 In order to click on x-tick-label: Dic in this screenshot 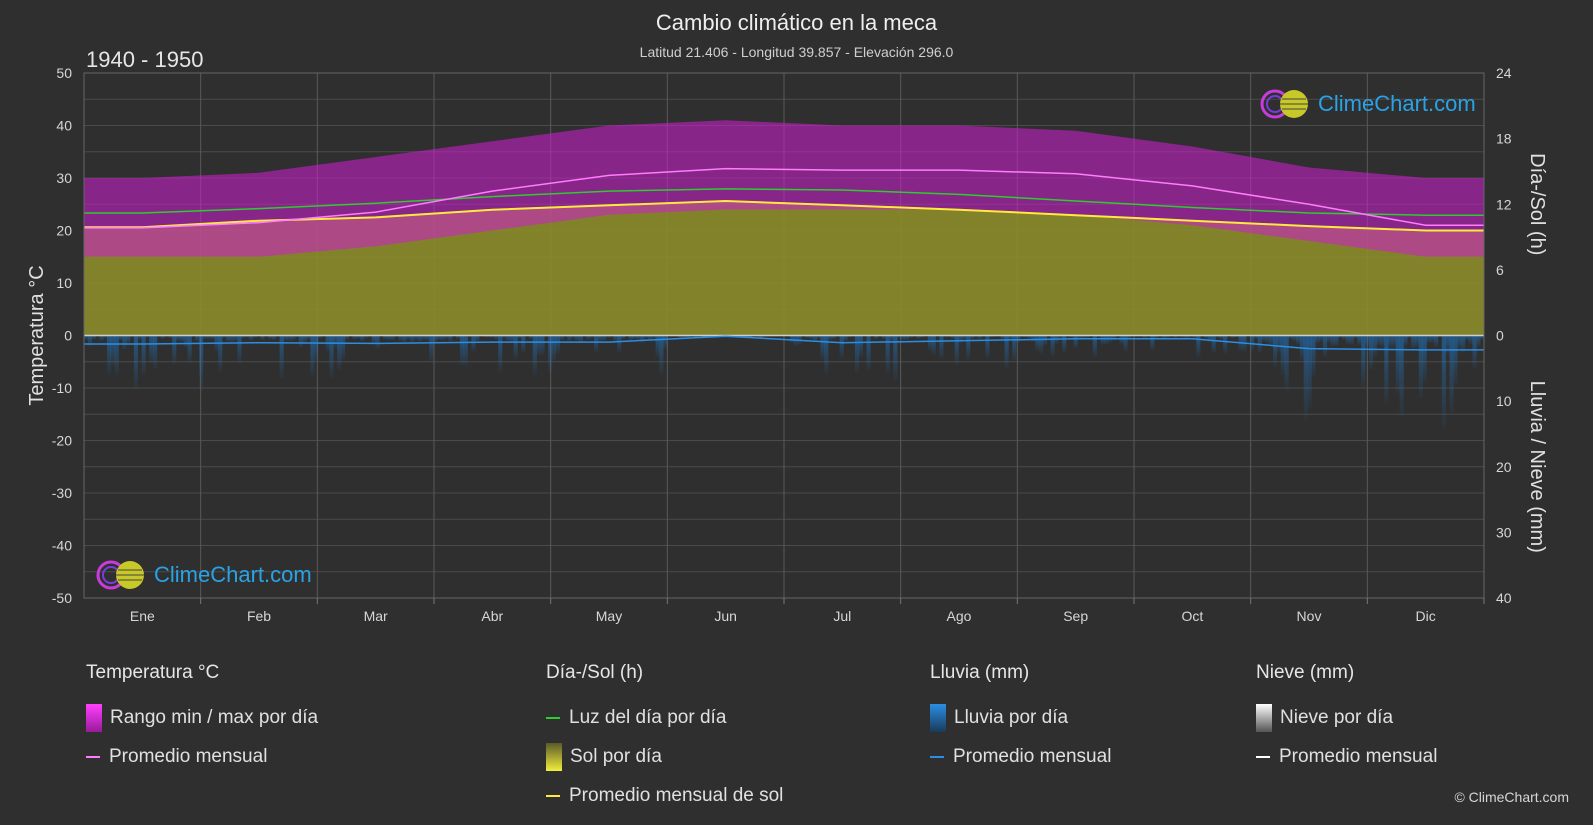, I will do `click(1426, 616)`.